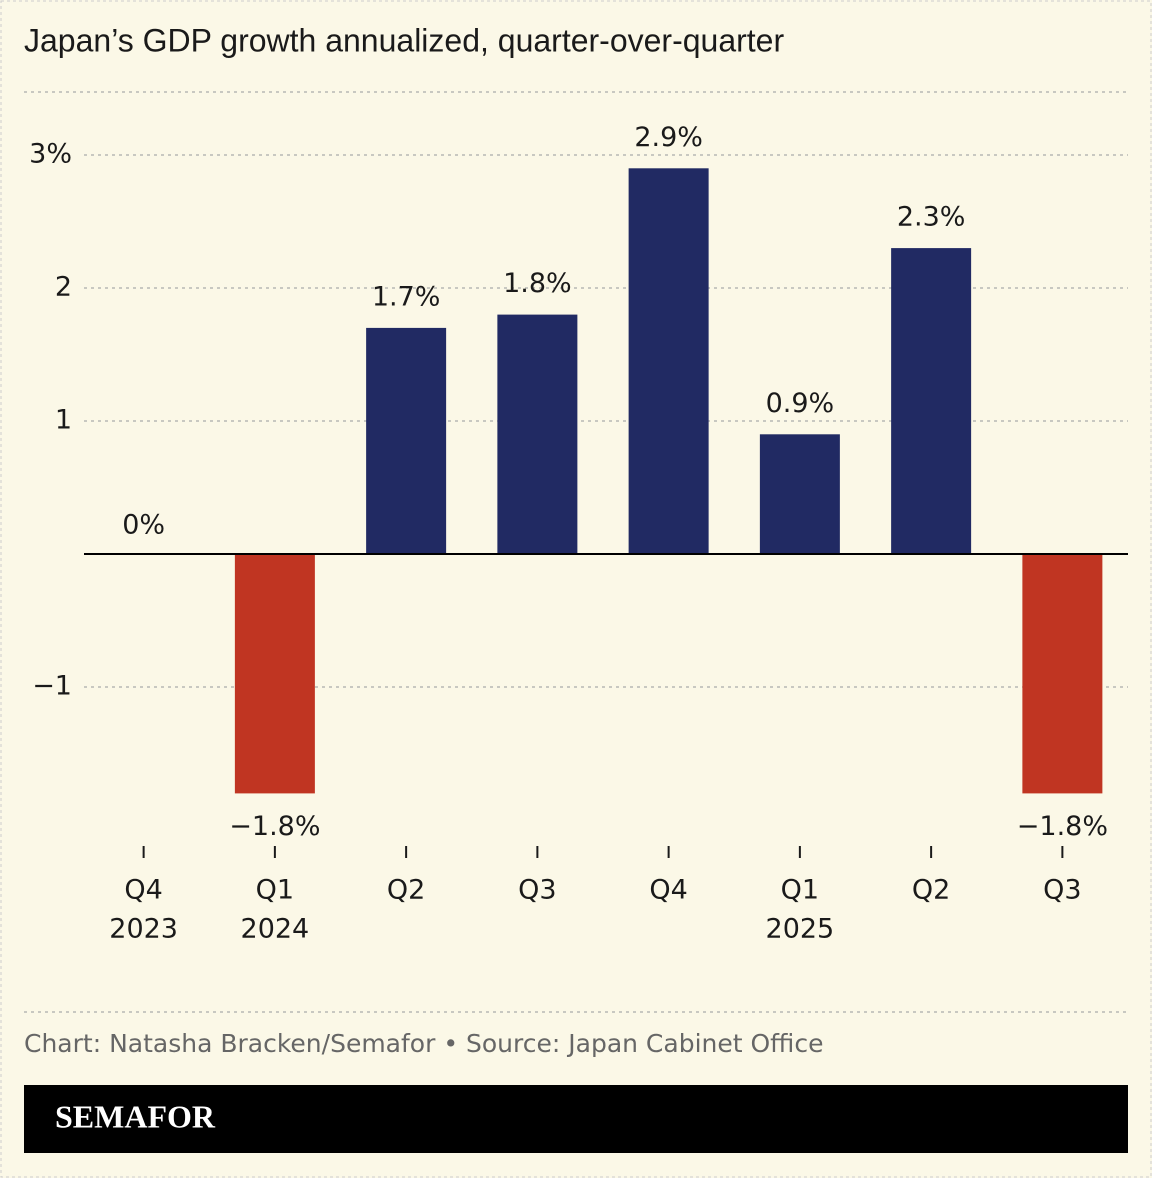 The width and height of the screenshot is (1152, 1178). I want to click on x-tick-year: 2024, so click(275, 929).